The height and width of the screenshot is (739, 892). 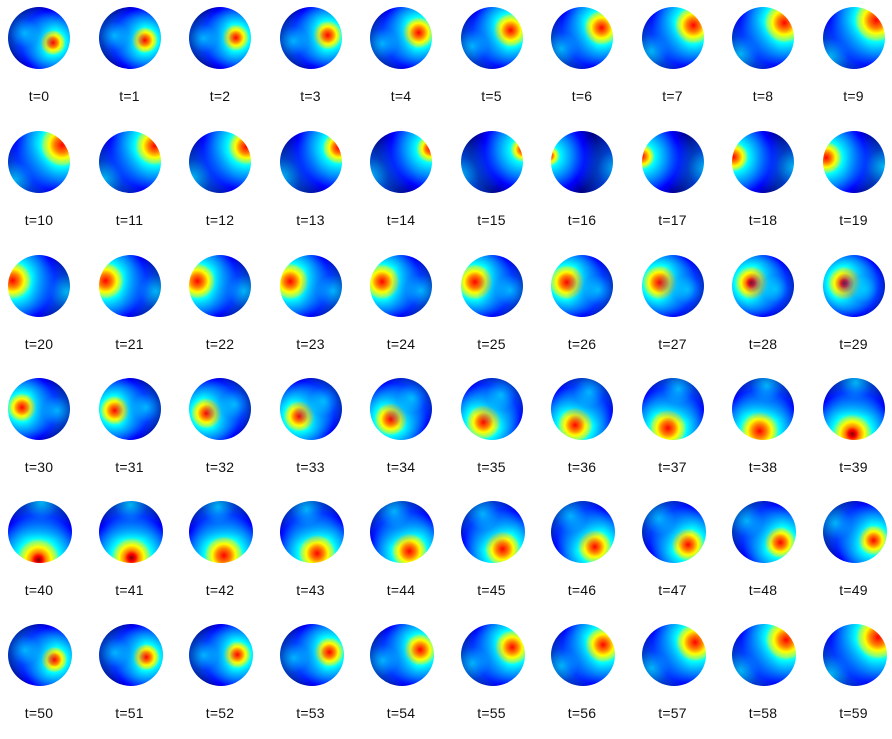 What do you see at coordinates (136, 432) in the screenshot?
I see `snapshot-cell: t=31` at bounding box center [136, 432].